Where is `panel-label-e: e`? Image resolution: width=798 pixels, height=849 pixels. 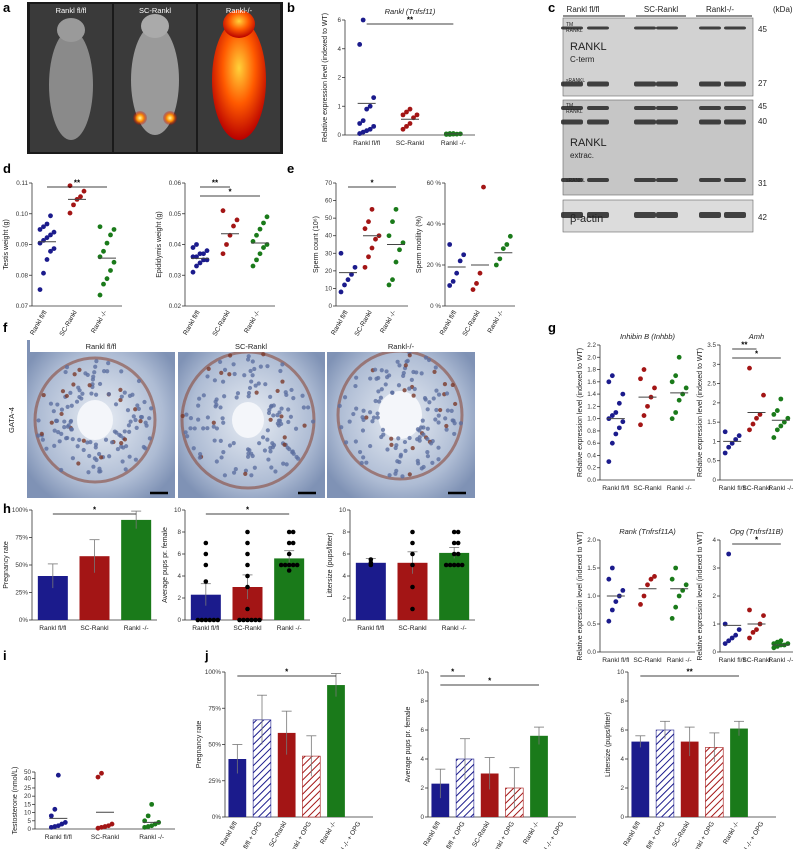
panel-label-e: e is located at coordinates (290, 168).